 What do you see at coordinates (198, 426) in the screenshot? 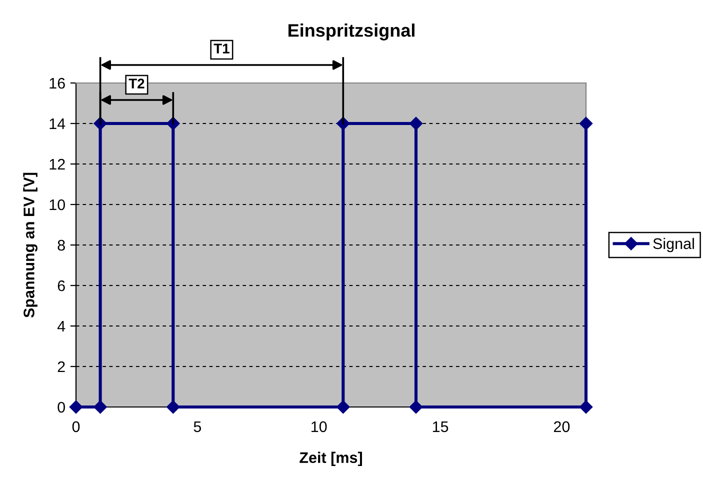
I see `x-tick-label: 5` at bounding box center [198, 426].